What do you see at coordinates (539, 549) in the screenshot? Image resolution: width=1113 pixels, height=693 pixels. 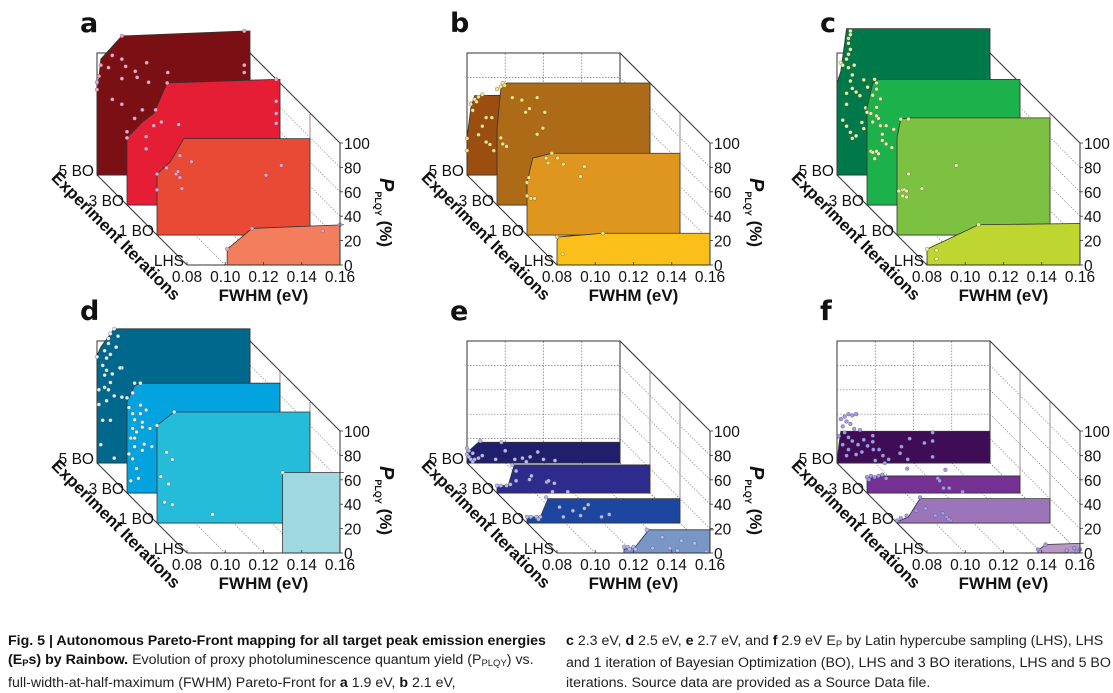 I see `z-tick-label: LHS` at bounding box center [539, 549].